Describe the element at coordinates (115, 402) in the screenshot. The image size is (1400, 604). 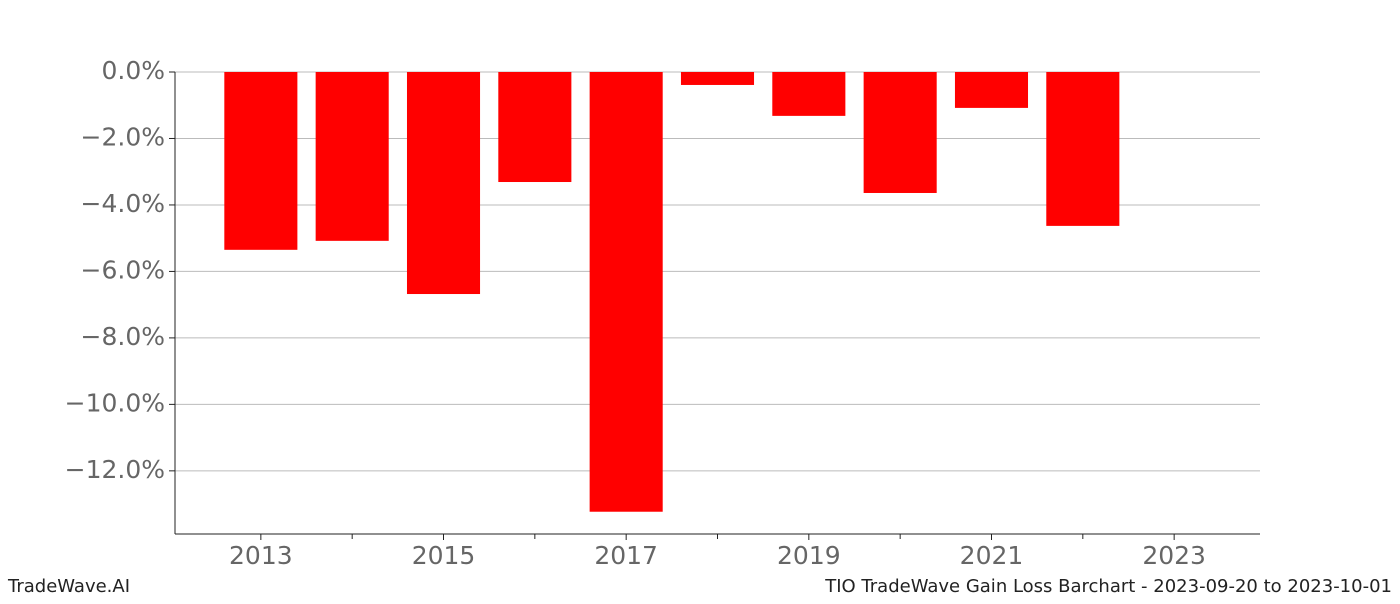
I see `y-tick-label: −10.0%` at that location.